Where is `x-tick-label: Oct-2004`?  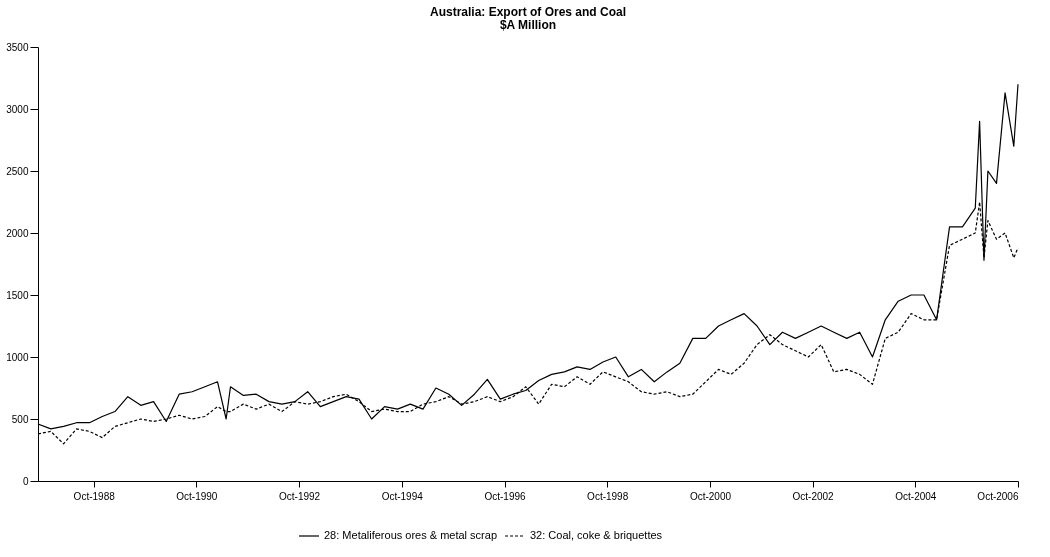 x-tick-label: Oct-2004 is located at coordinates (916, 496).